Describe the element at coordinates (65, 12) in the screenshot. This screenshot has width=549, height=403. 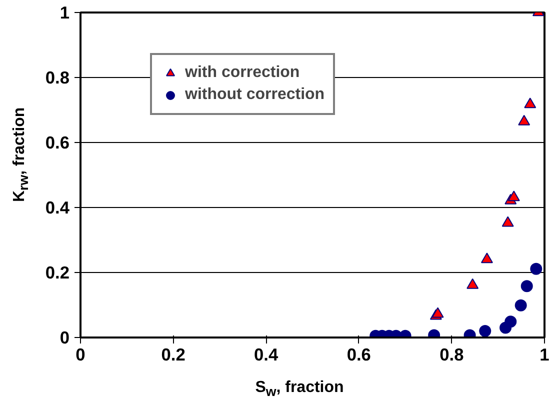
I see `y-tick-label: 1` at that location.